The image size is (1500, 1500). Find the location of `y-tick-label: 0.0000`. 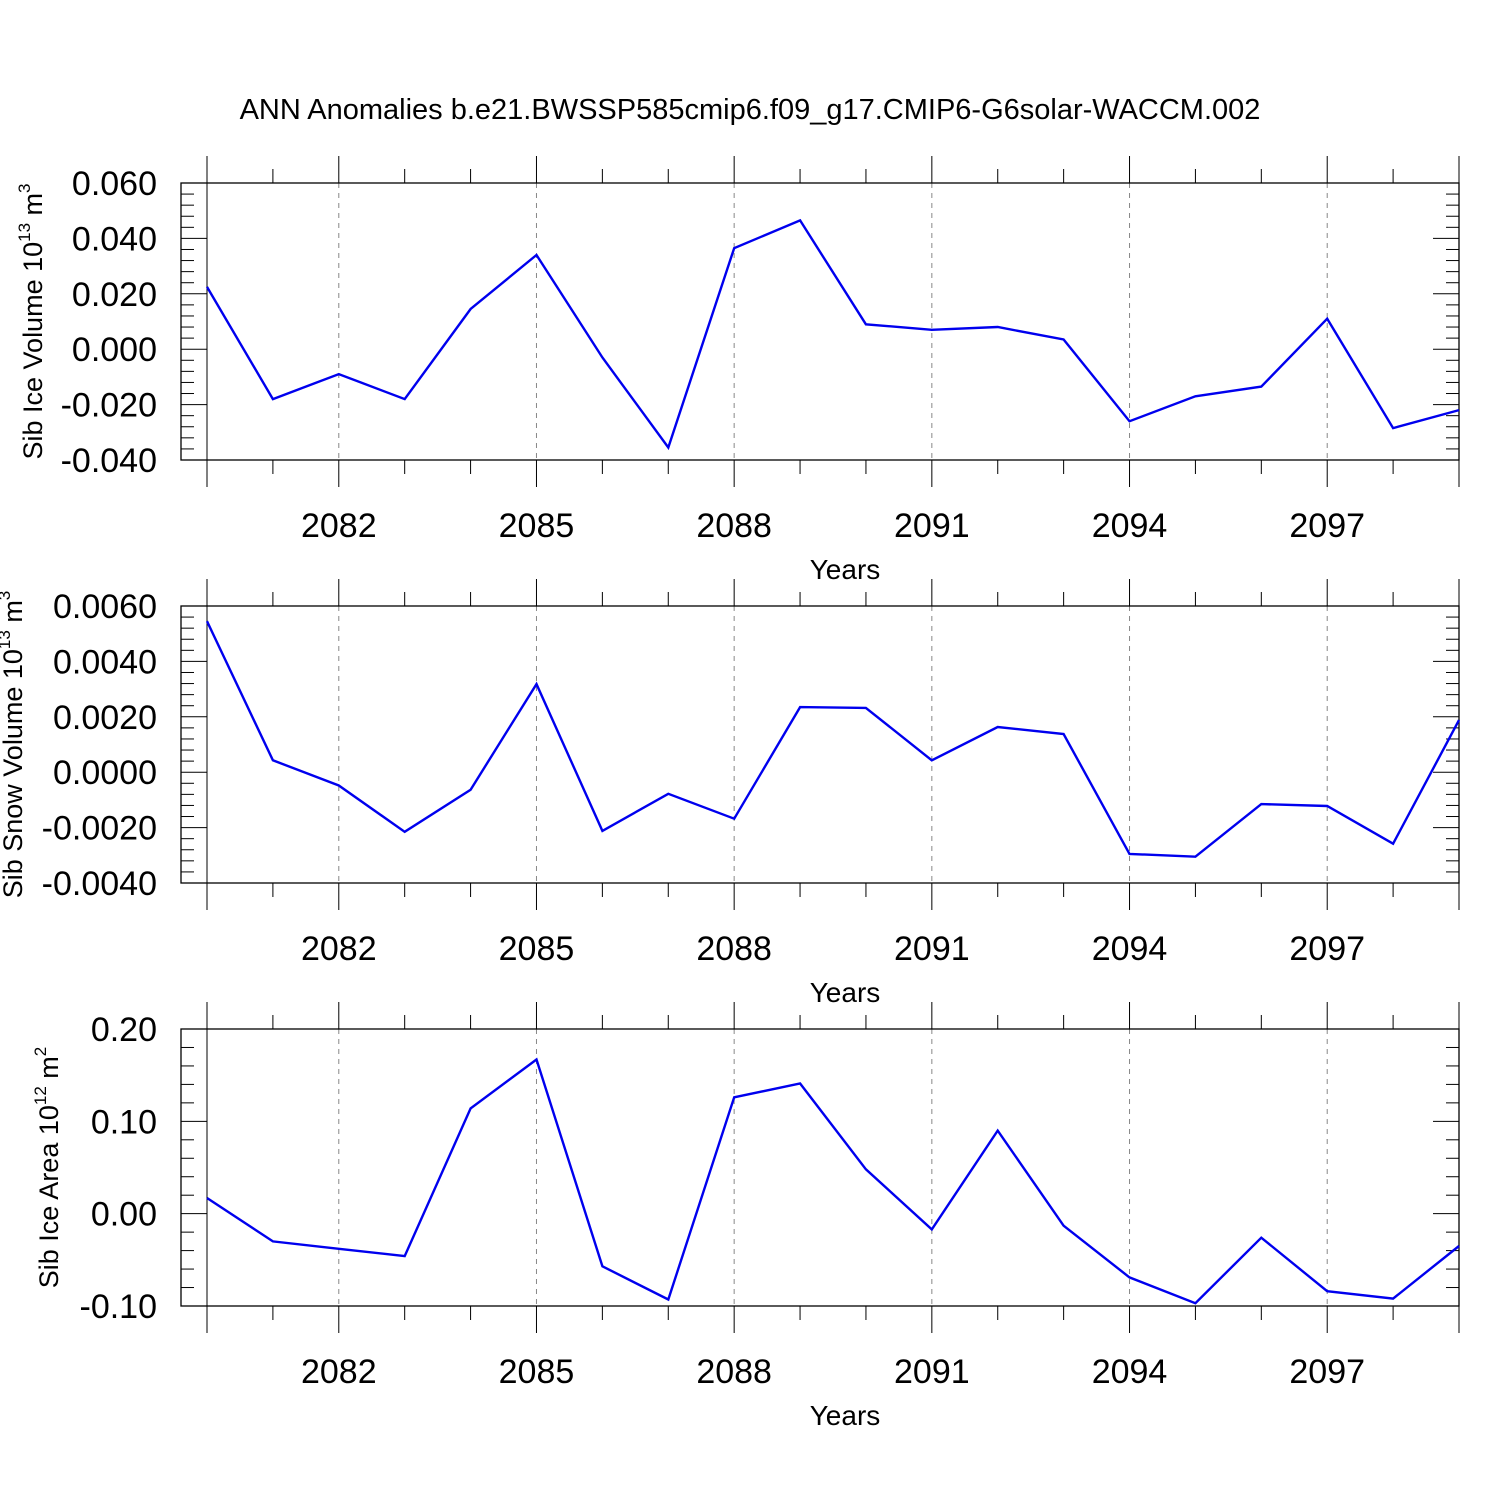

y-tick-label: 0.0000 is located at coordinates (105, 773).